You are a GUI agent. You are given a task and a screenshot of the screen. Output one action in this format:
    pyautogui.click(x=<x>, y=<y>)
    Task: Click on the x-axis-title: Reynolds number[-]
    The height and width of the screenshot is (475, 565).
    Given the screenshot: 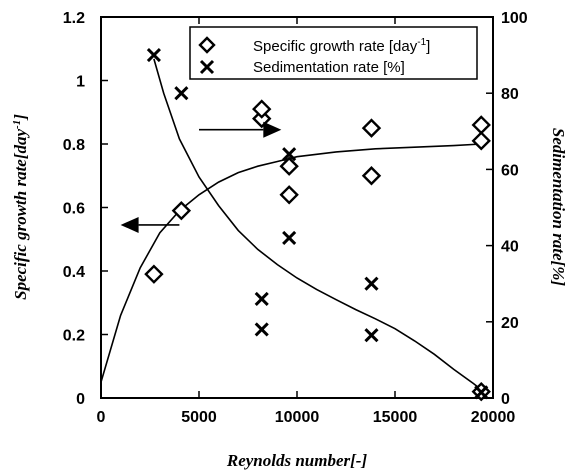 What is the action you would take?
    pyautogui.click(x=297, y=460)
    